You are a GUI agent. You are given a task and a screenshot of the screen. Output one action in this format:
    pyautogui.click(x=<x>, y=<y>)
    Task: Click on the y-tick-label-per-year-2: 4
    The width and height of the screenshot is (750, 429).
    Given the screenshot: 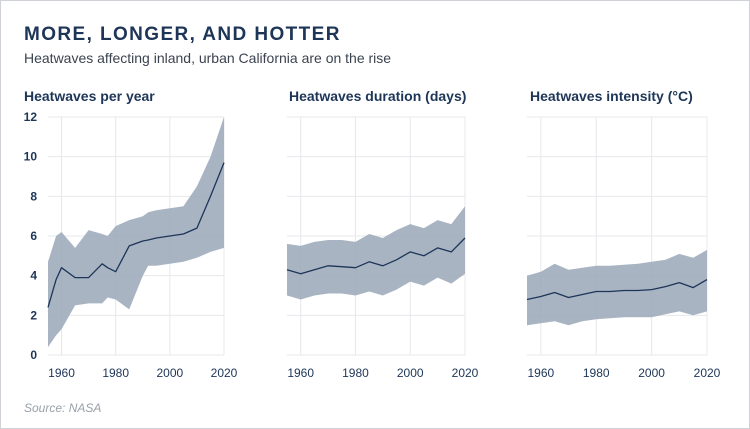 What is the action you would take?
    pyautogui.click(x=33, y=276)
    